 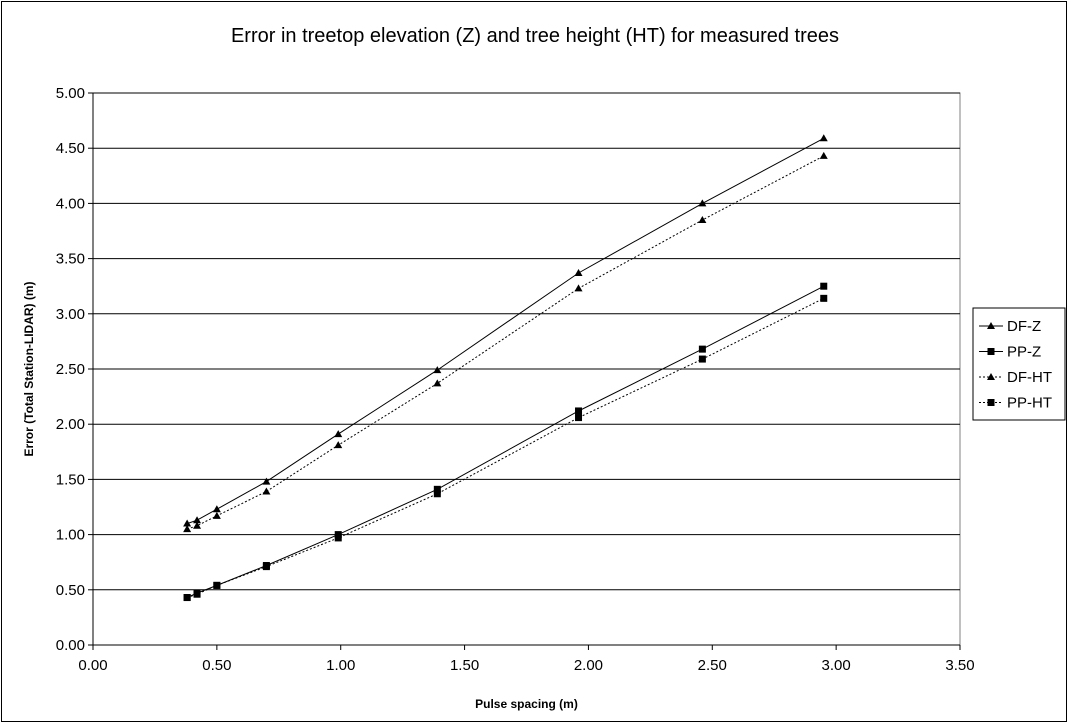 I want to click on y-tick-label: 1.50, so click(x=70, y=479).